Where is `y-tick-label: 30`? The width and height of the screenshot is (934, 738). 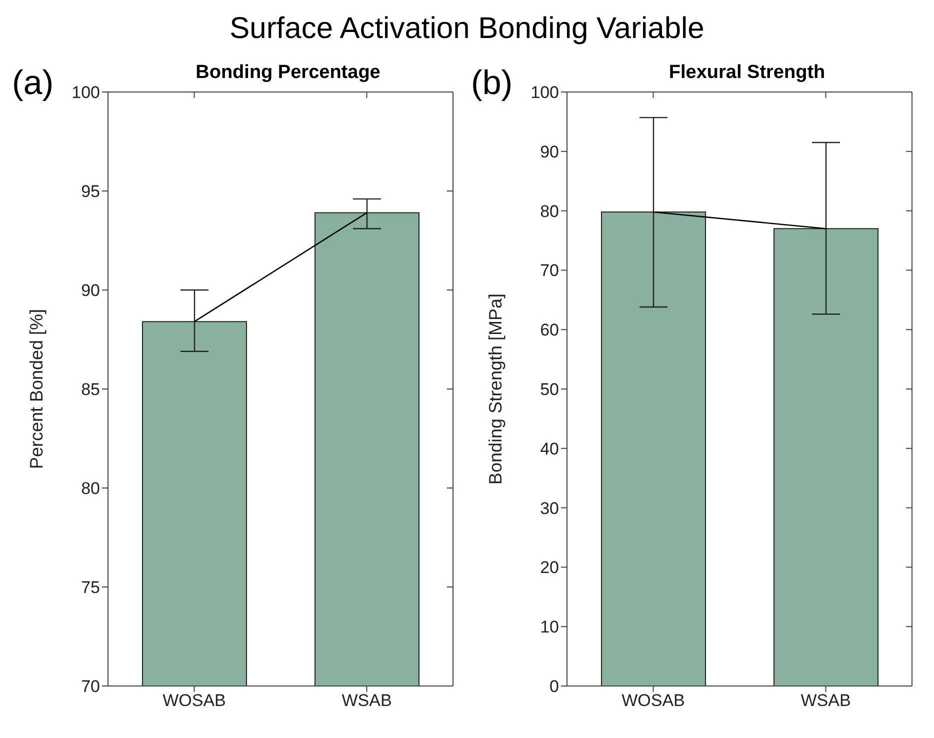
y-tick-label: 30 is located at coordinates (549, 508).